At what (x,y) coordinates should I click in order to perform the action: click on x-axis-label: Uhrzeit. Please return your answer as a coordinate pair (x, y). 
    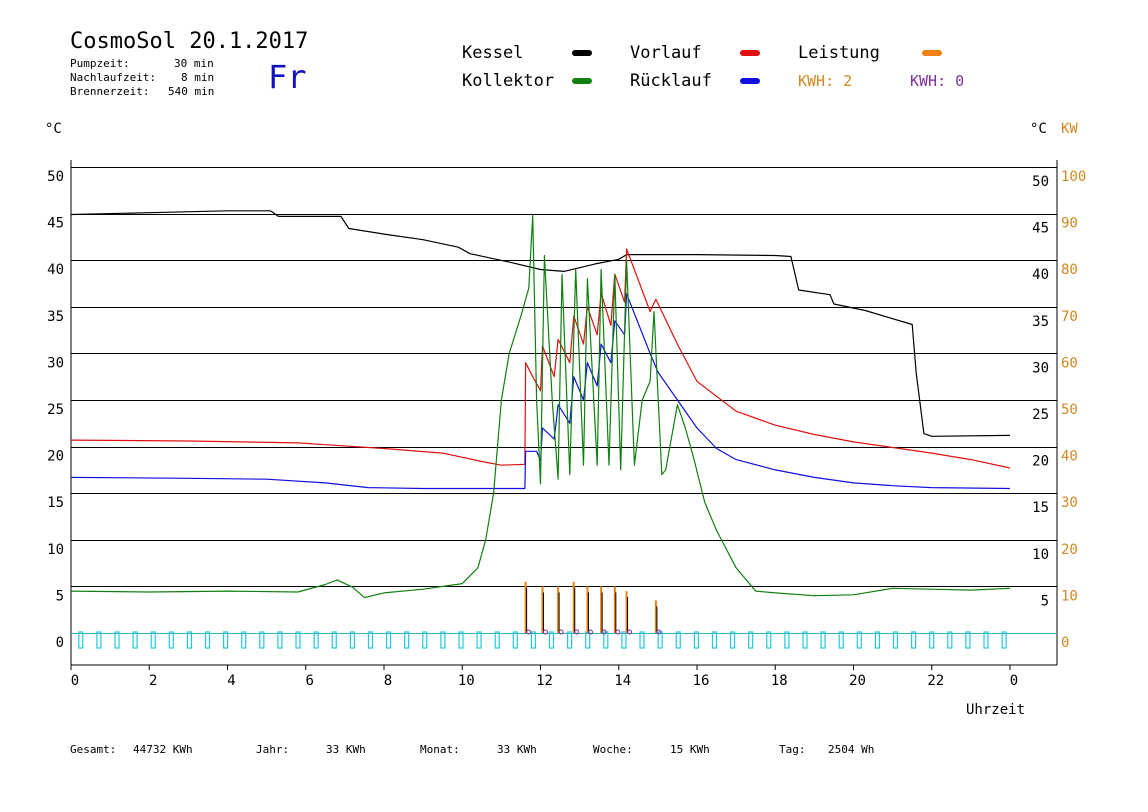
    Looking at the image, I should click on (996, 710).